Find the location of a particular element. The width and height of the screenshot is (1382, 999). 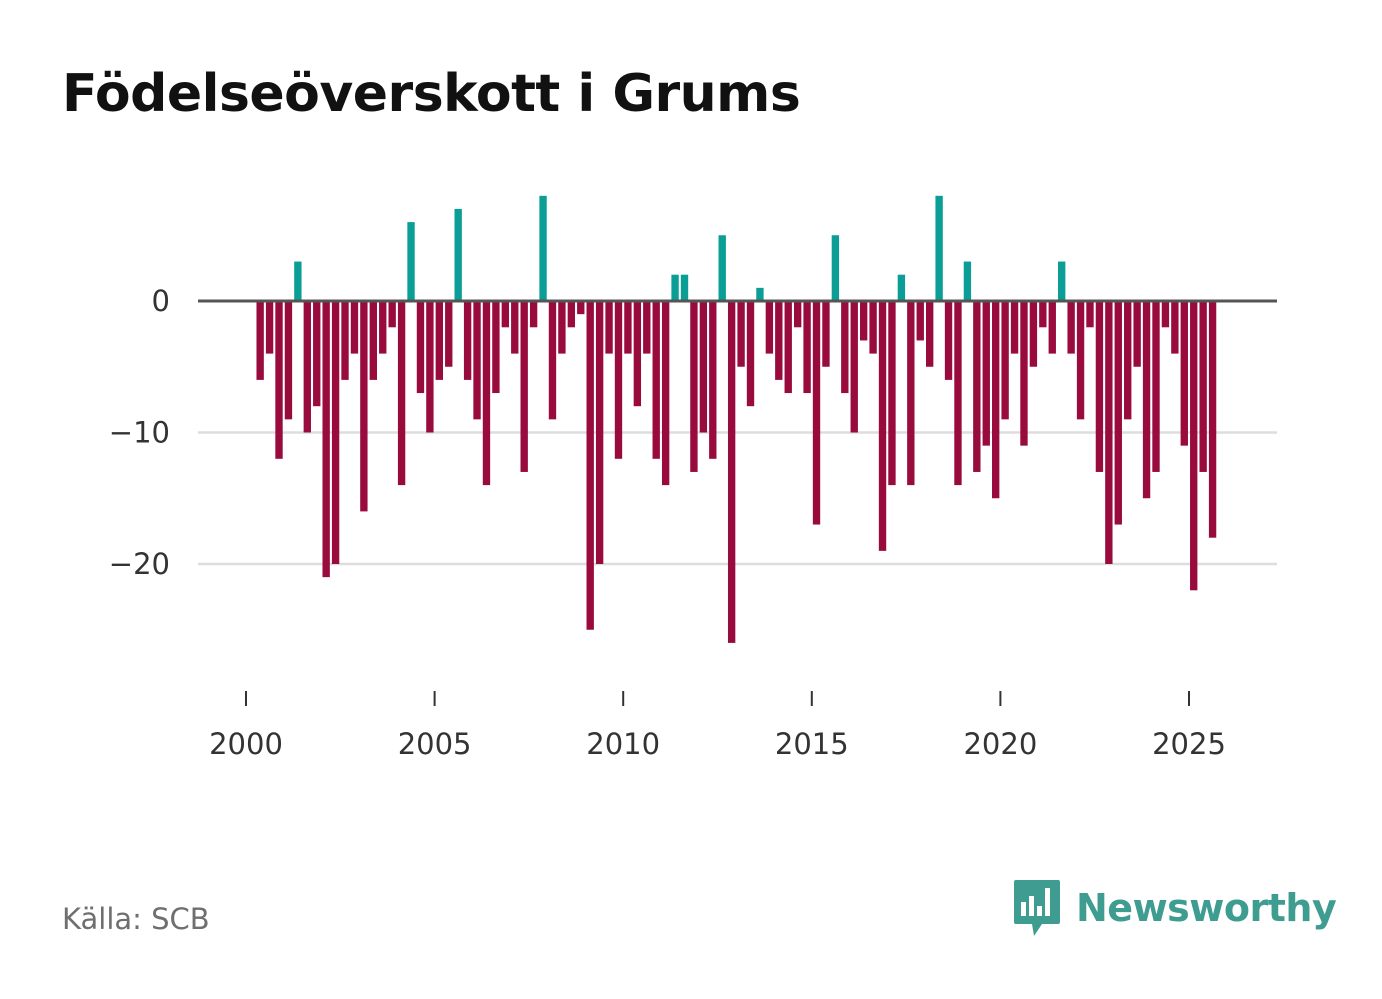

bar-2012-q2 is located at coordinates (713, 380).